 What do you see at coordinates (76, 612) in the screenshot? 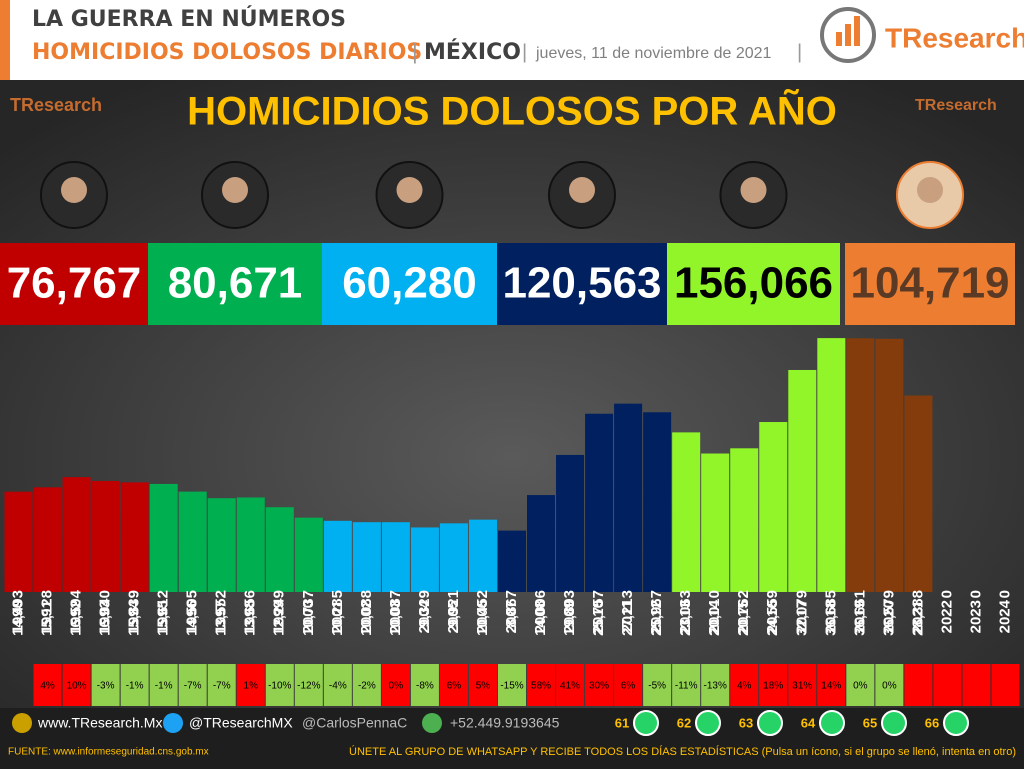
I see `value-label: 16,594` at bounding box center [76, 612].